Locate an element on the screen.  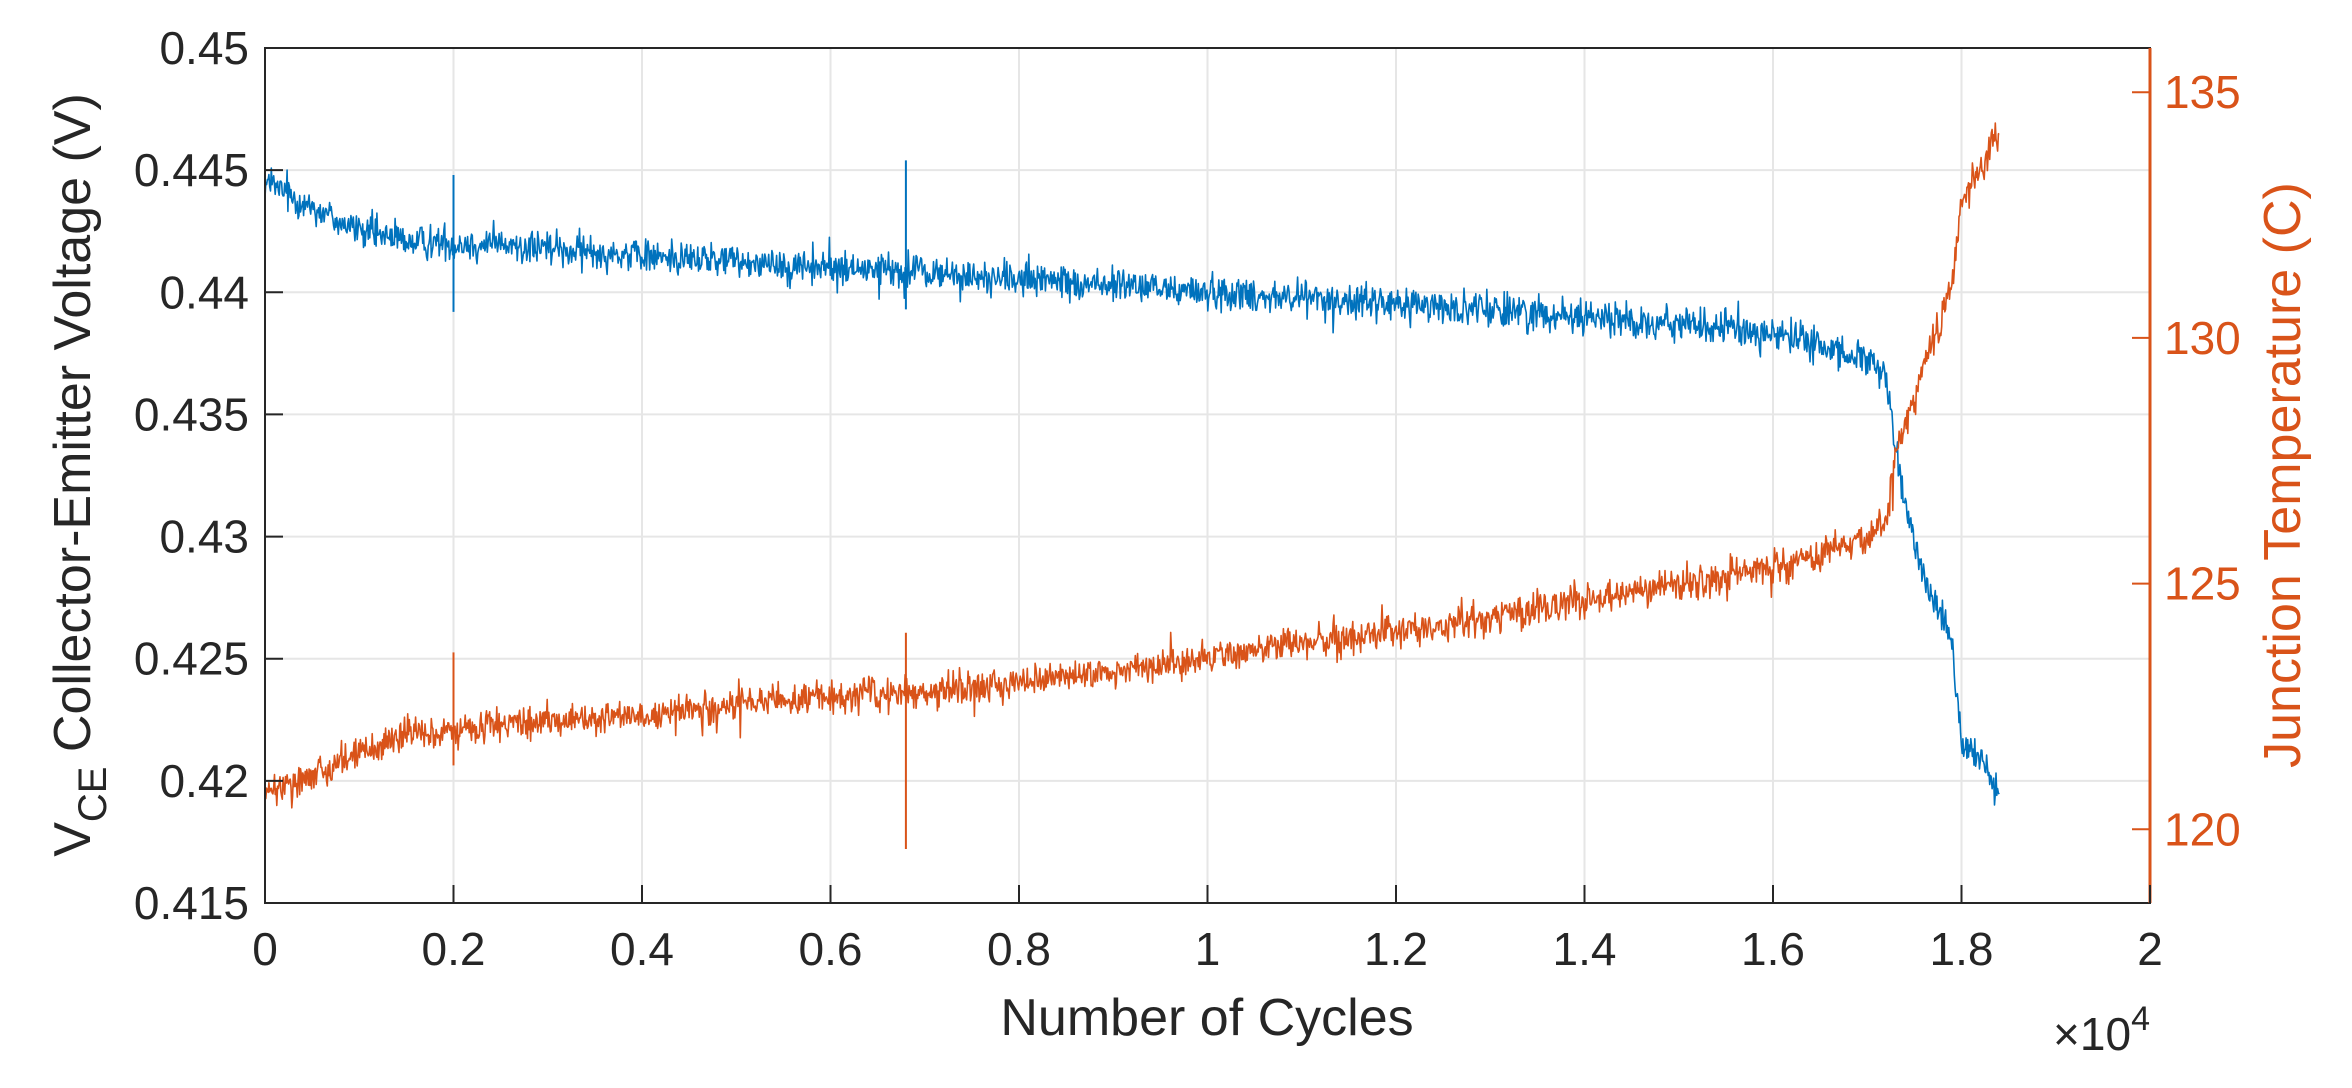
x-tick-label: 1.8 is located at coordinates (1962, 949).